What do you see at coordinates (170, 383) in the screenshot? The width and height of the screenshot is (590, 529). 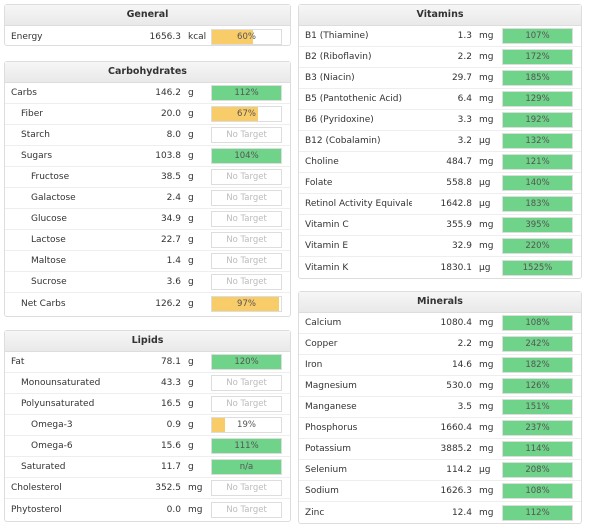 I see `nutrient-amount: 43.3` at bounding box center [170, 383].